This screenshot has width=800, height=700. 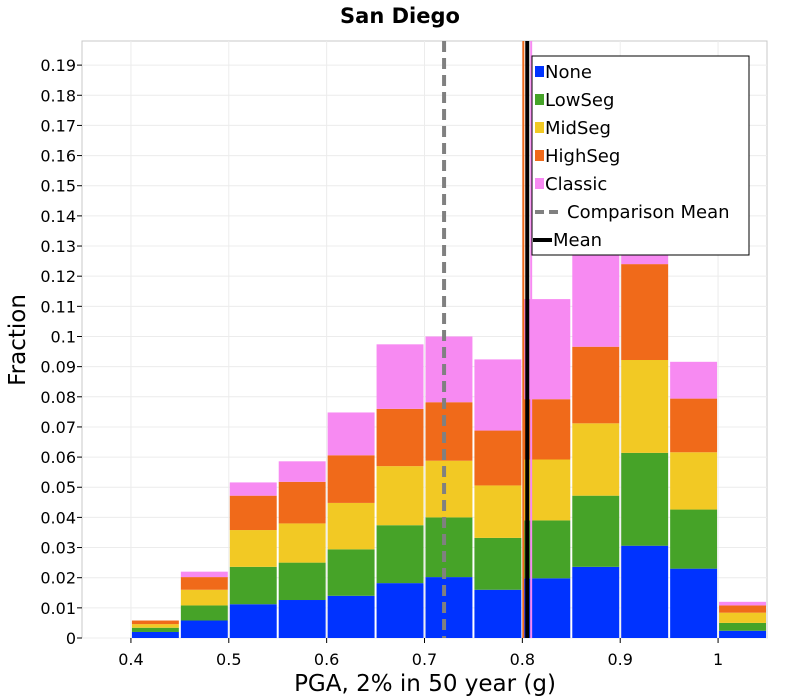 What do you see at coordinates (58, 65) in the screenshot?
I see `y-tick-label: 0.19` at bounding box center [58, 65].